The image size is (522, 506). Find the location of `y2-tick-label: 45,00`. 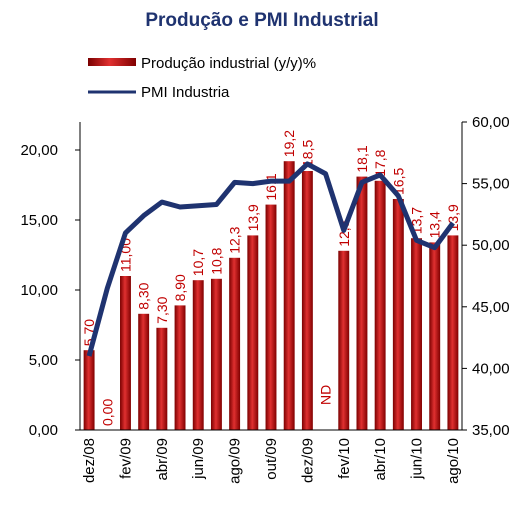

y2-tick-label: 45,00 is located at coordinates (491, 307).